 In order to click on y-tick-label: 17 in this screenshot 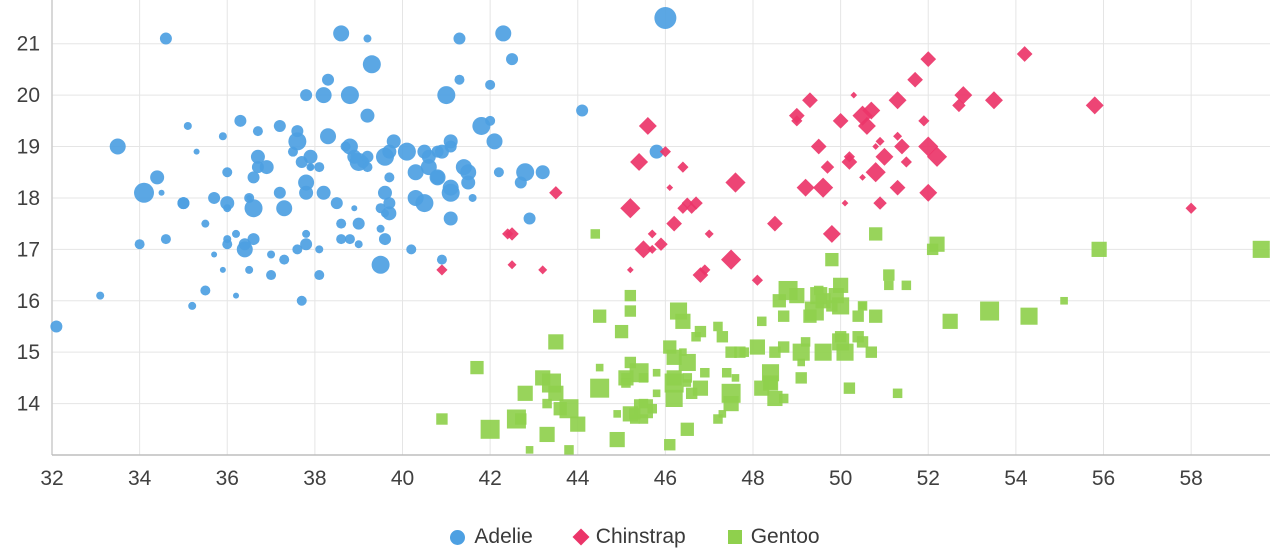, I will do `click(28, 249)`.